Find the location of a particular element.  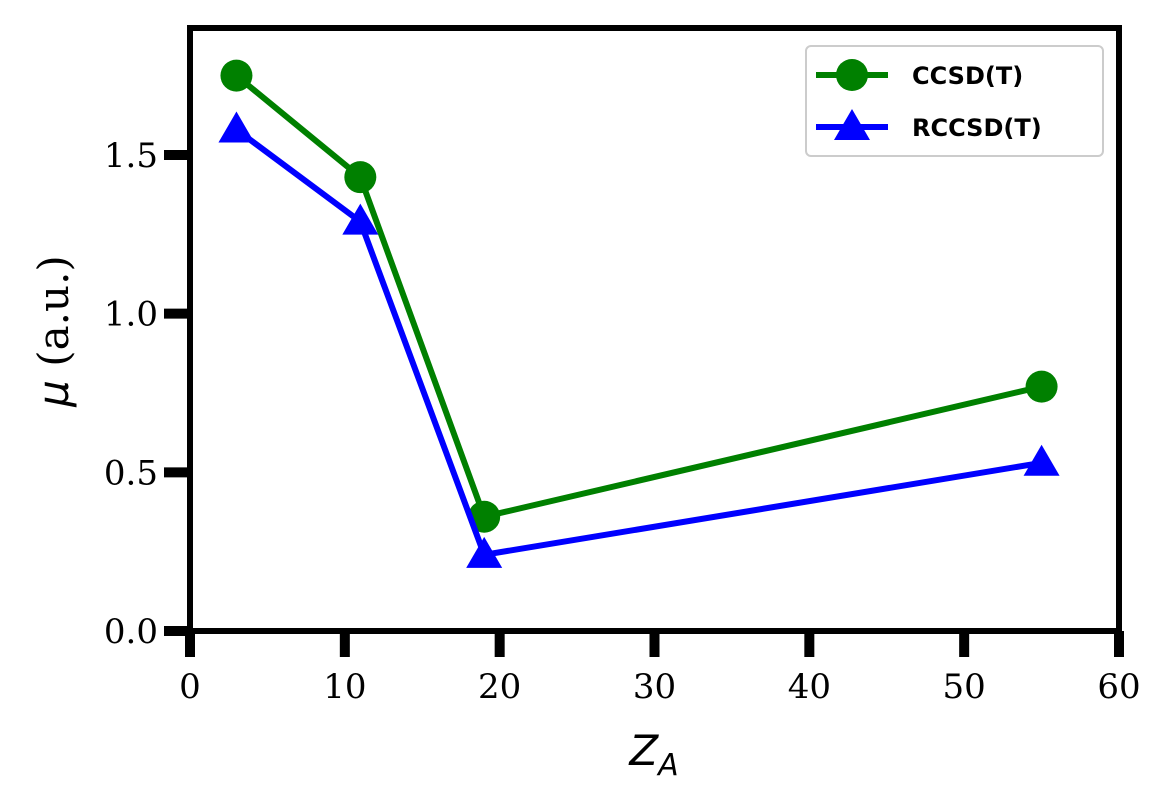

x-tick-label-0: 0 is located at coordinates (190, 687).